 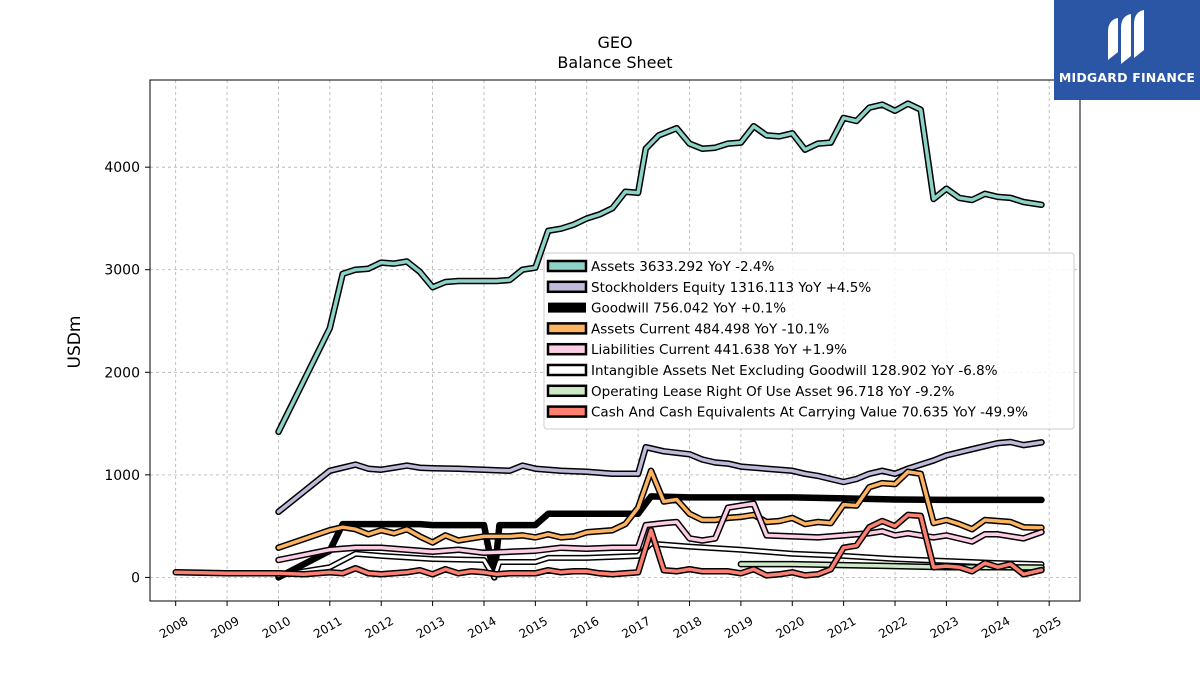 What do you see at coordinates (683, 267) in the screenshot?
I see `legend-label: Assets 3633.292 YoY -2.4%` at bounding box center [683, 267].